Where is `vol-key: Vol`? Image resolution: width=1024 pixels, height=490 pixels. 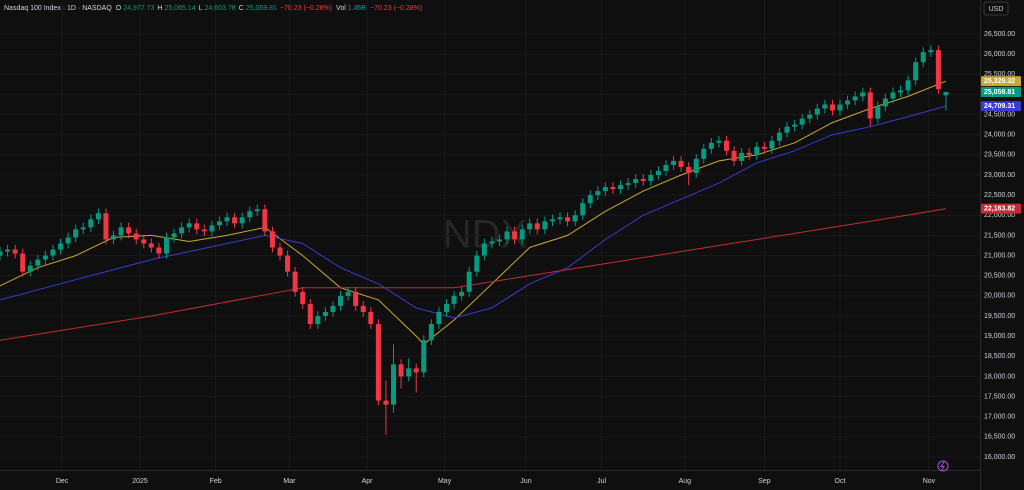
vol-key: Vol is located at coordinates (341, 8).